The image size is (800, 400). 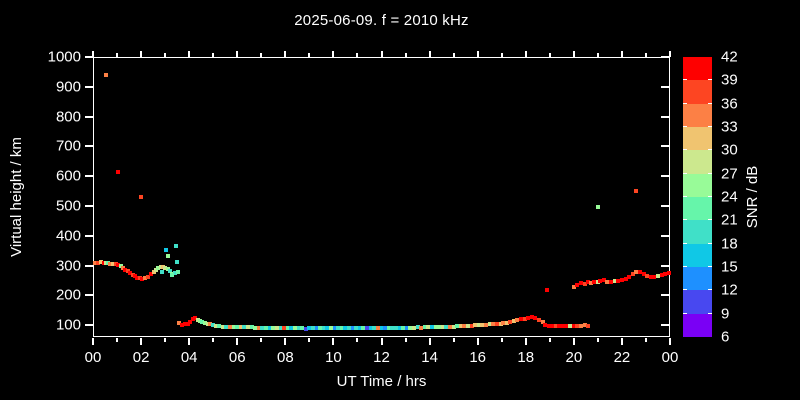 I want to click on x-tick-label: 16, so click(x=477, y=357).